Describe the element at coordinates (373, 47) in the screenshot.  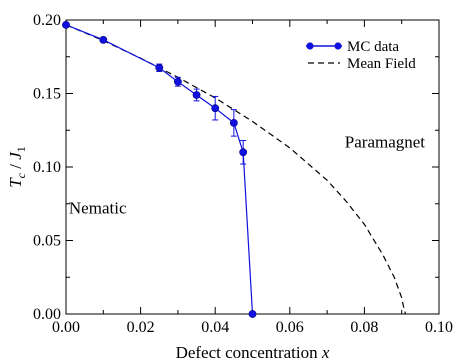
I see `legend-mc-label: MC data` at that location.